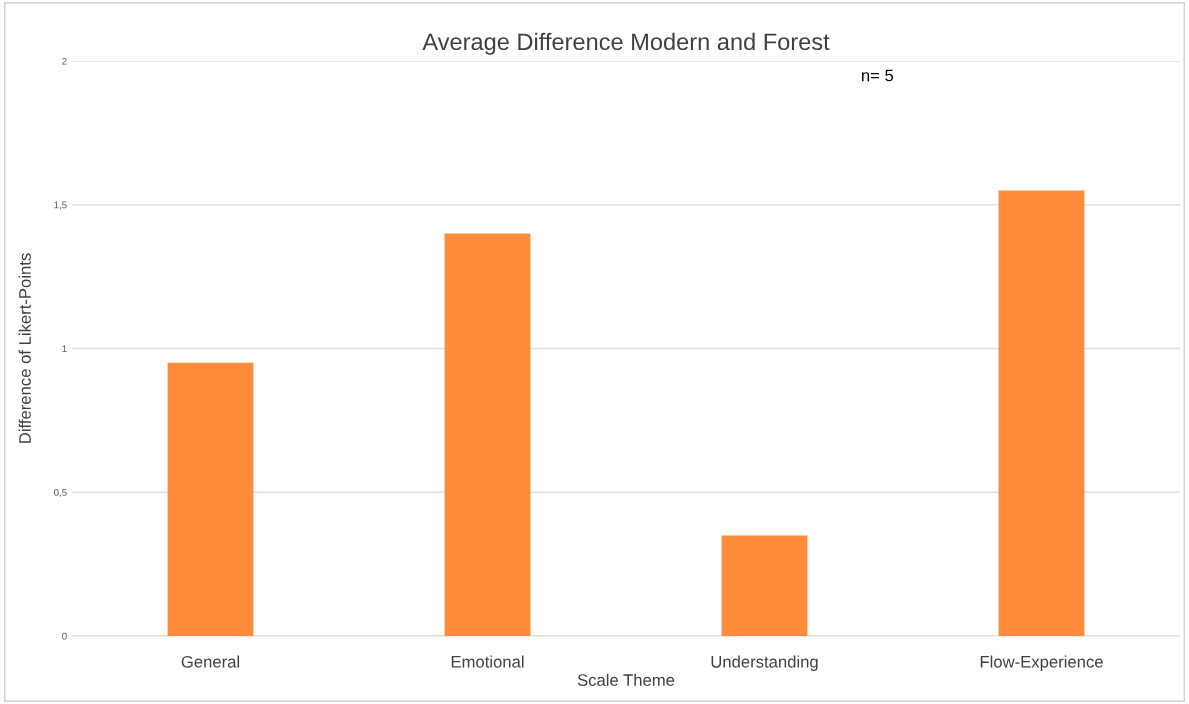 The image size is (1189, 704). Describe the element at coordinates (1041, 663) in the screenshot. I see `x-tick-label: Flow-Experience` at that location.